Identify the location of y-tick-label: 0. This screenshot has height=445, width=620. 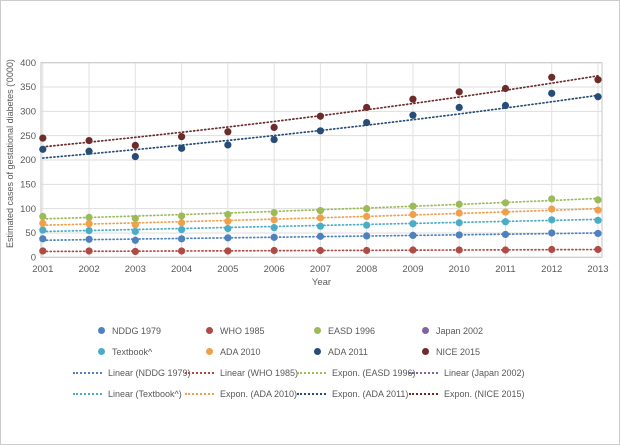
(33, 258).